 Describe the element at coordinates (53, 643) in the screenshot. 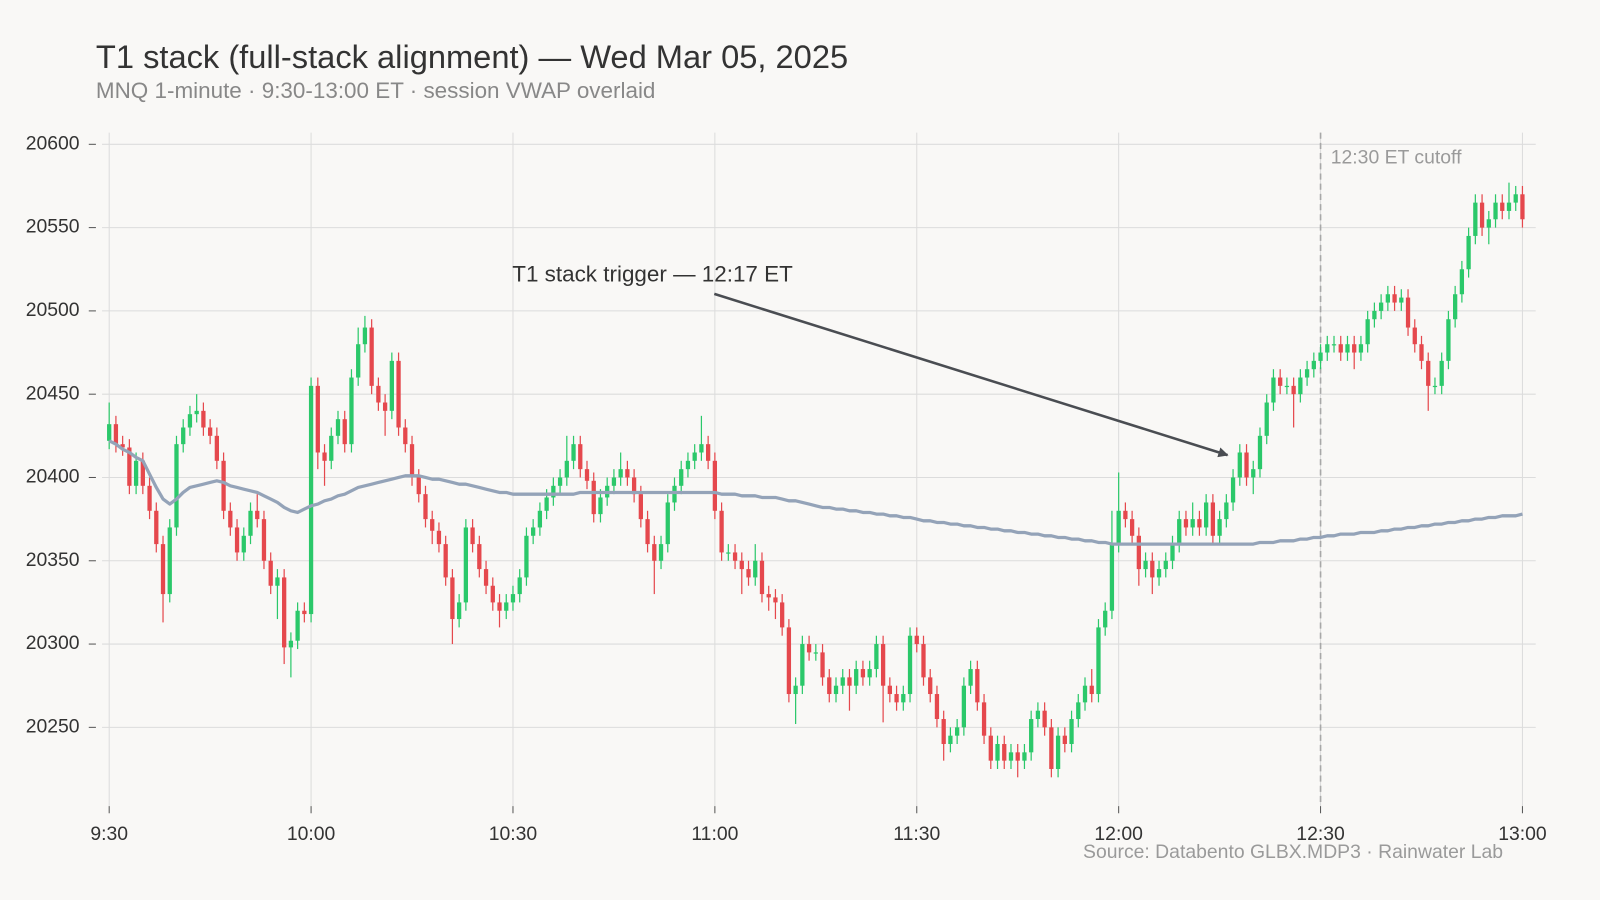

I see `y-tick-label: 20300` at that location.